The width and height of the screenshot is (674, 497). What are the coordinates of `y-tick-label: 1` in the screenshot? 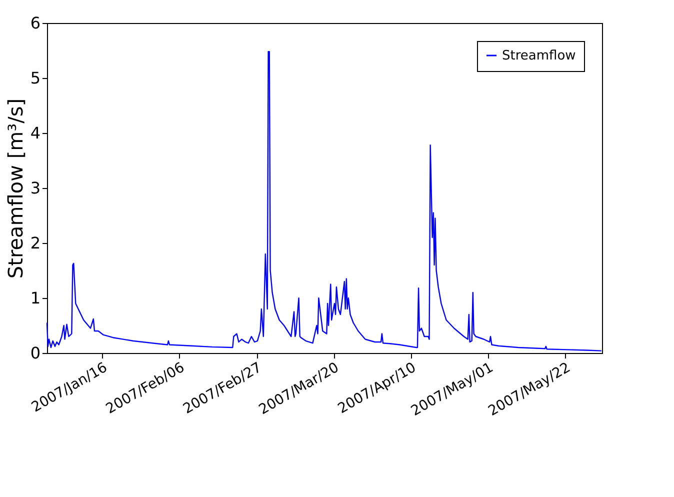 It's located at (35, 298).